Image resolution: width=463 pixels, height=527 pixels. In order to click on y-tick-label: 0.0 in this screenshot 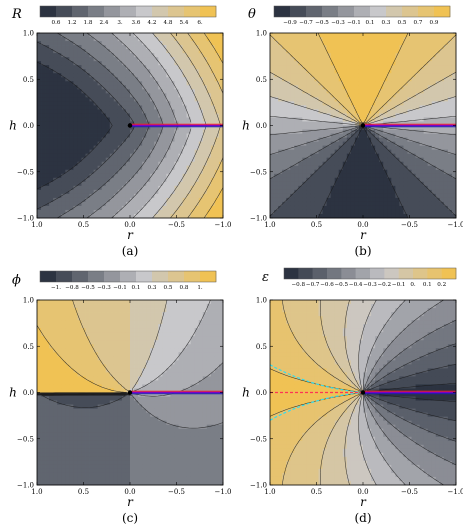, I will do `click(261, 393)`.